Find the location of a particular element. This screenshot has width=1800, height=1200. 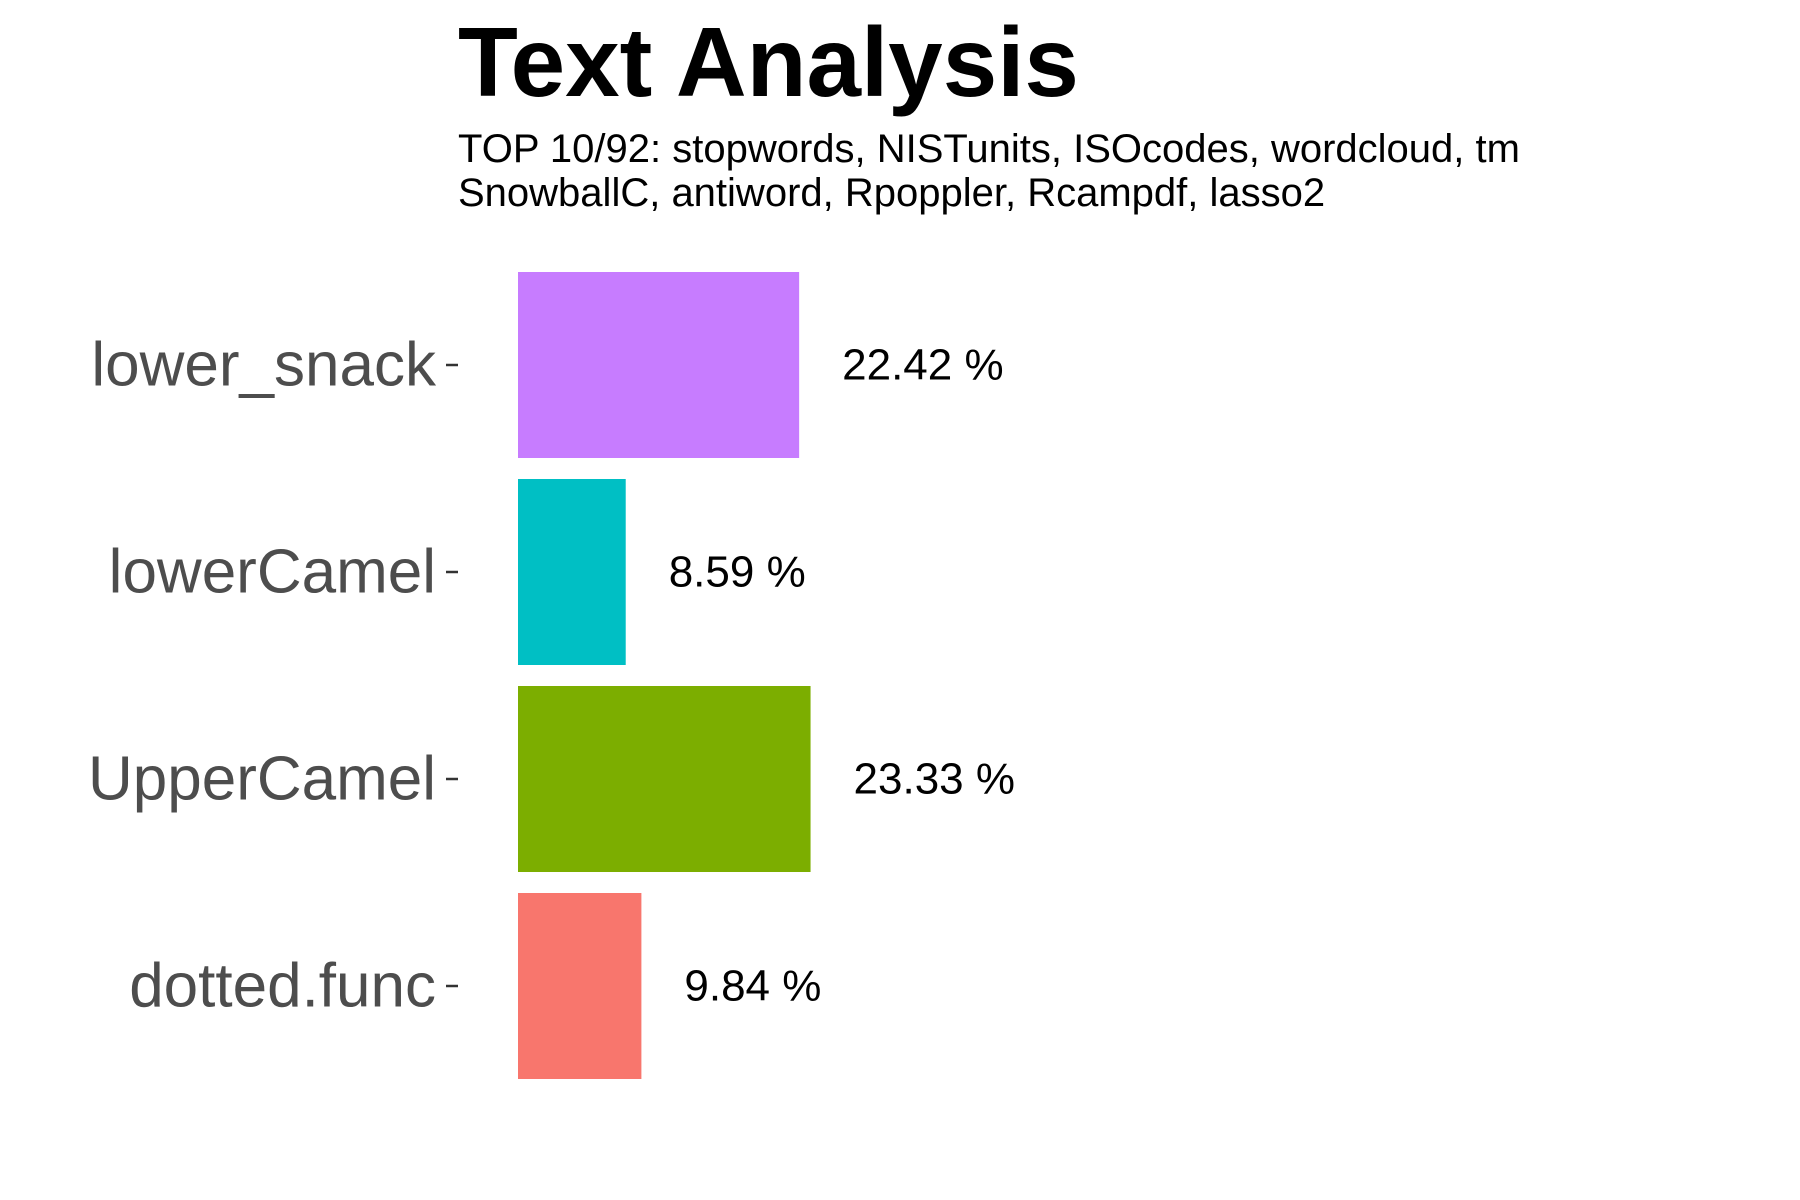

category-label-dotted-func: dotted.func is located at coordinates (282, 986).